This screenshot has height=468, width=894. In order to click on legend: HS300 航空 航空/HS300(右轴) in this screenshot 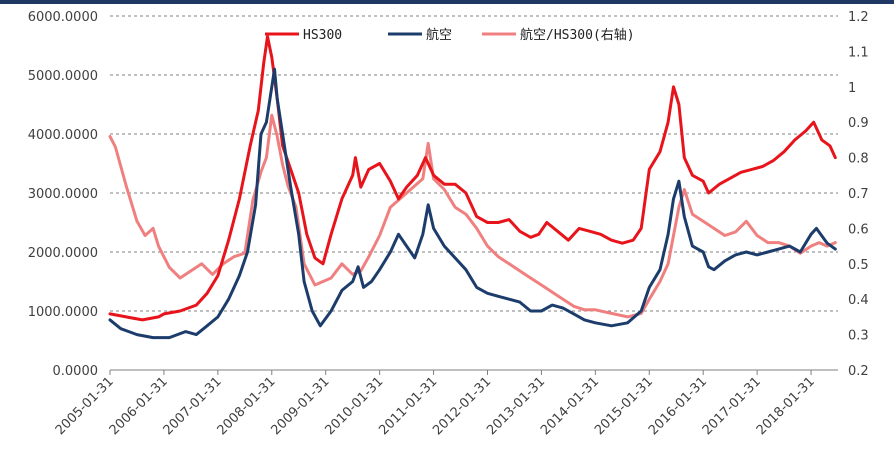, I will do `click(450, 35)`.